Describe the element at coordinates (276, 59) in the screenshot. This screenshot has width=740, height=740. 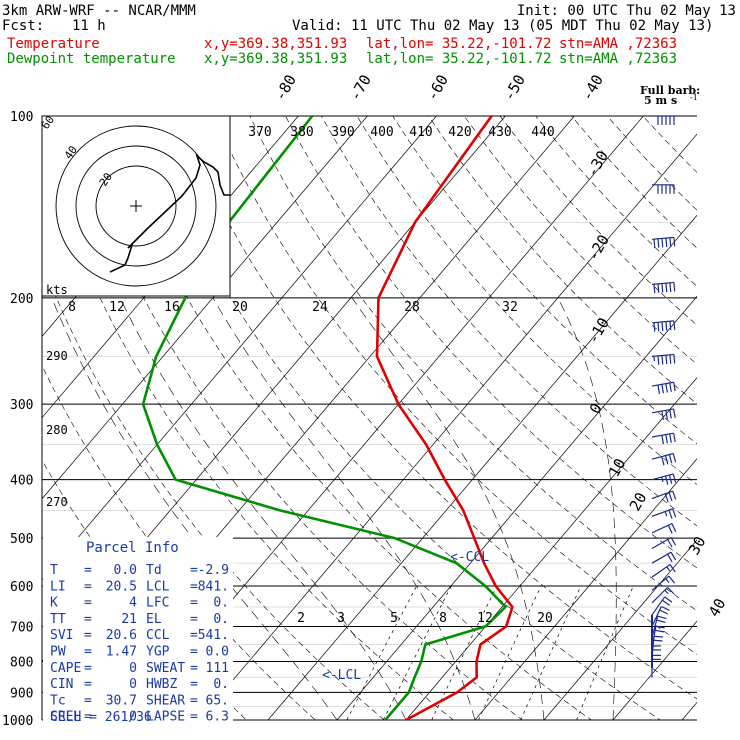
I see `dewpoint-legend-xy: x,y=369.38,351.93` at that location.